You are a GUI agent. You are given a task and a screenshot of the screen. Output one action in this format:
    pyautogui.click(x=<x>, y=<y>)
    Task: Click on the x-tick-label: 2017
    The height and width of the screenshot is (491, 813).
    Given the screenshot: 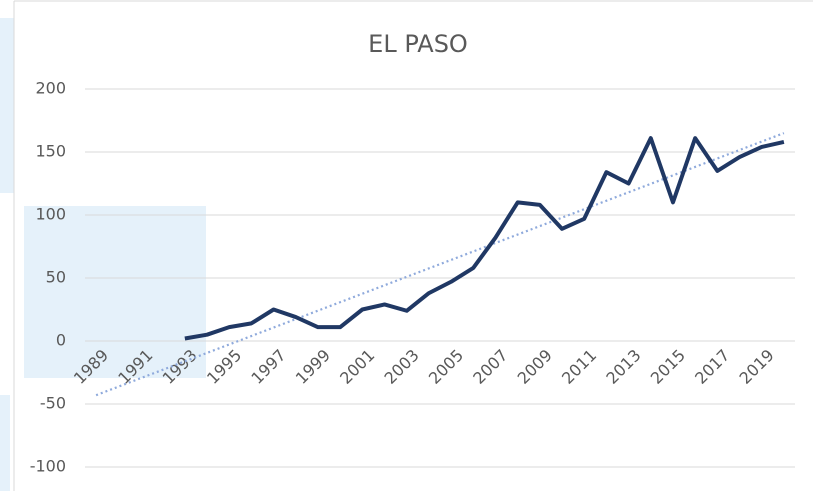 What is the action you would take?
    pyautogui.click(x=712, y=367)
    